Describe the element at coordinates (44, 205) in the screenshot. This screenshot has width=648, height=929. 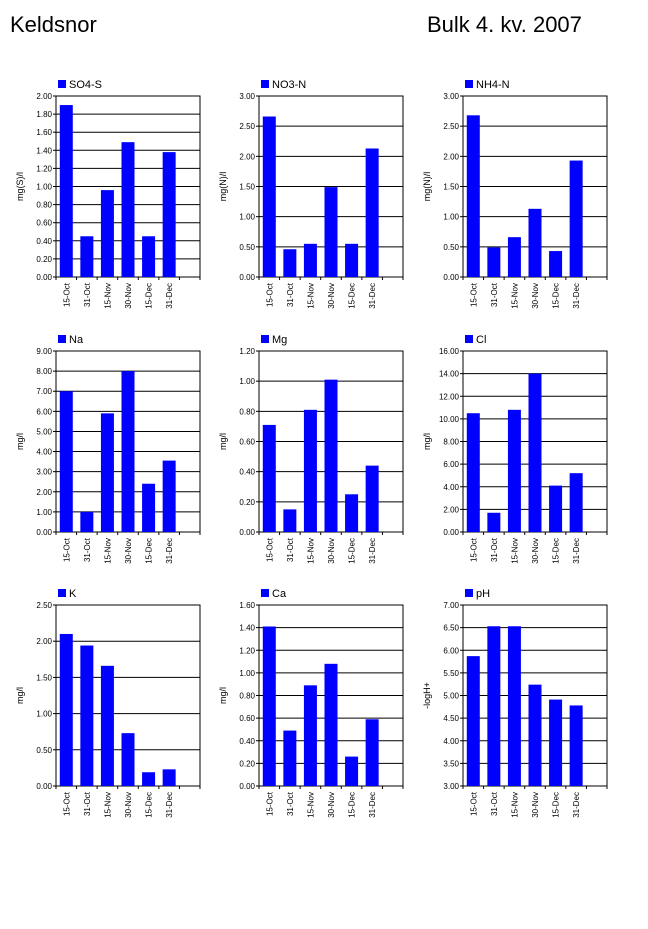
I see `y-tick-label: 0.80` at that location.